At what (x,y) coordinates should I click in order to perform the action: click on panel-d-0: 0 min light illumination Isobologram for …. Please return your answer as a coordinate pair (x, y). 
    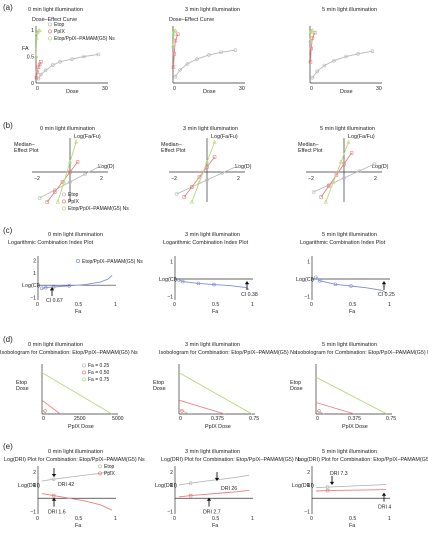
    Looking at the image, I should click on (69, 386).